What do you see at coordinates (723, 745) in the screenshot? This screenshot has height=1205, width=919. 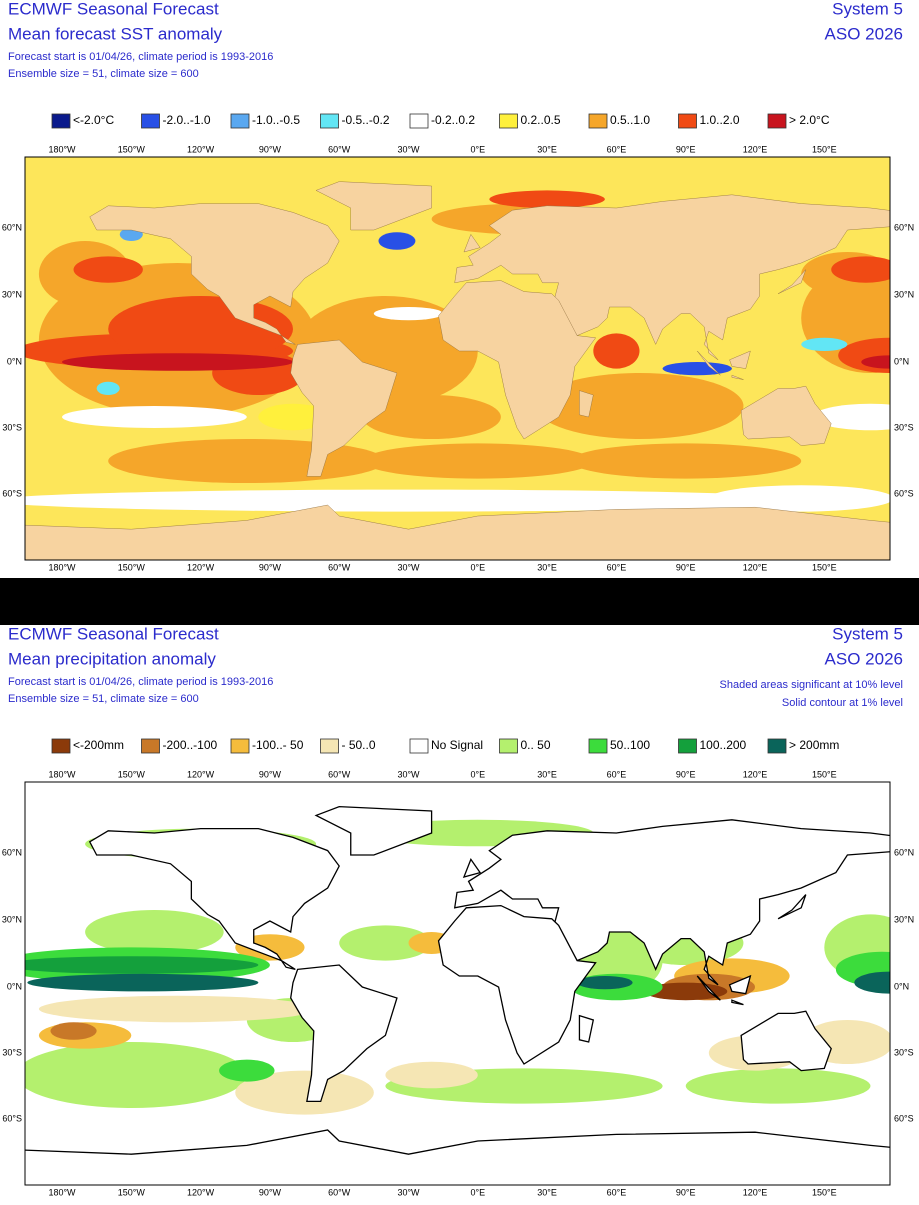 I see `legend-label: 100..200` at bounding box center [723, 745].